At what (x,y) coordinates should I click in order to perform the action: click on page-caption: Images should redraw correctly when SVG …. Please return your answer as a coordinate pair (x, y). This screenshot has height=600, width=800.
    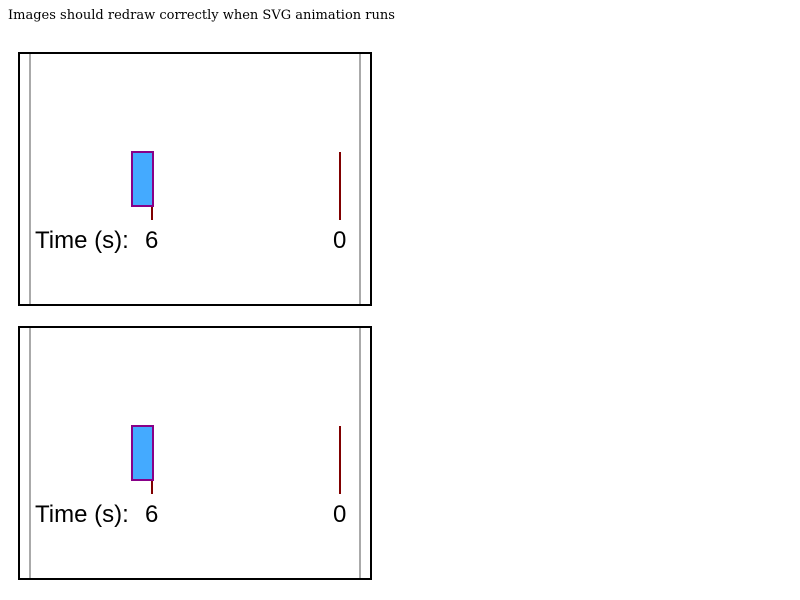
    Looking at the image, I should click on (201, 15).